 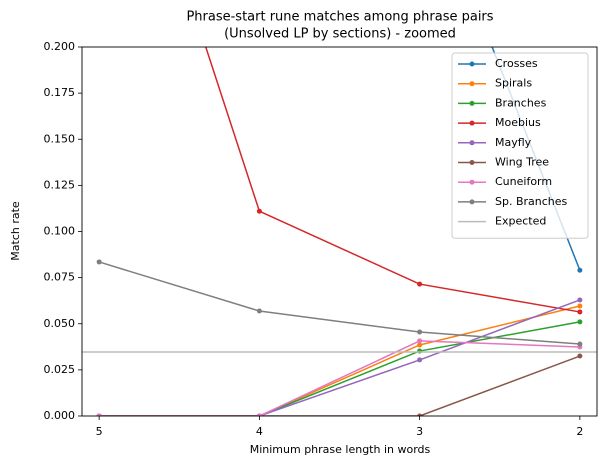 What do you see at coordinates (15, 231) in the screenshot?
I see `y-axis-label: Match rate` at bounding box center [15, 231].